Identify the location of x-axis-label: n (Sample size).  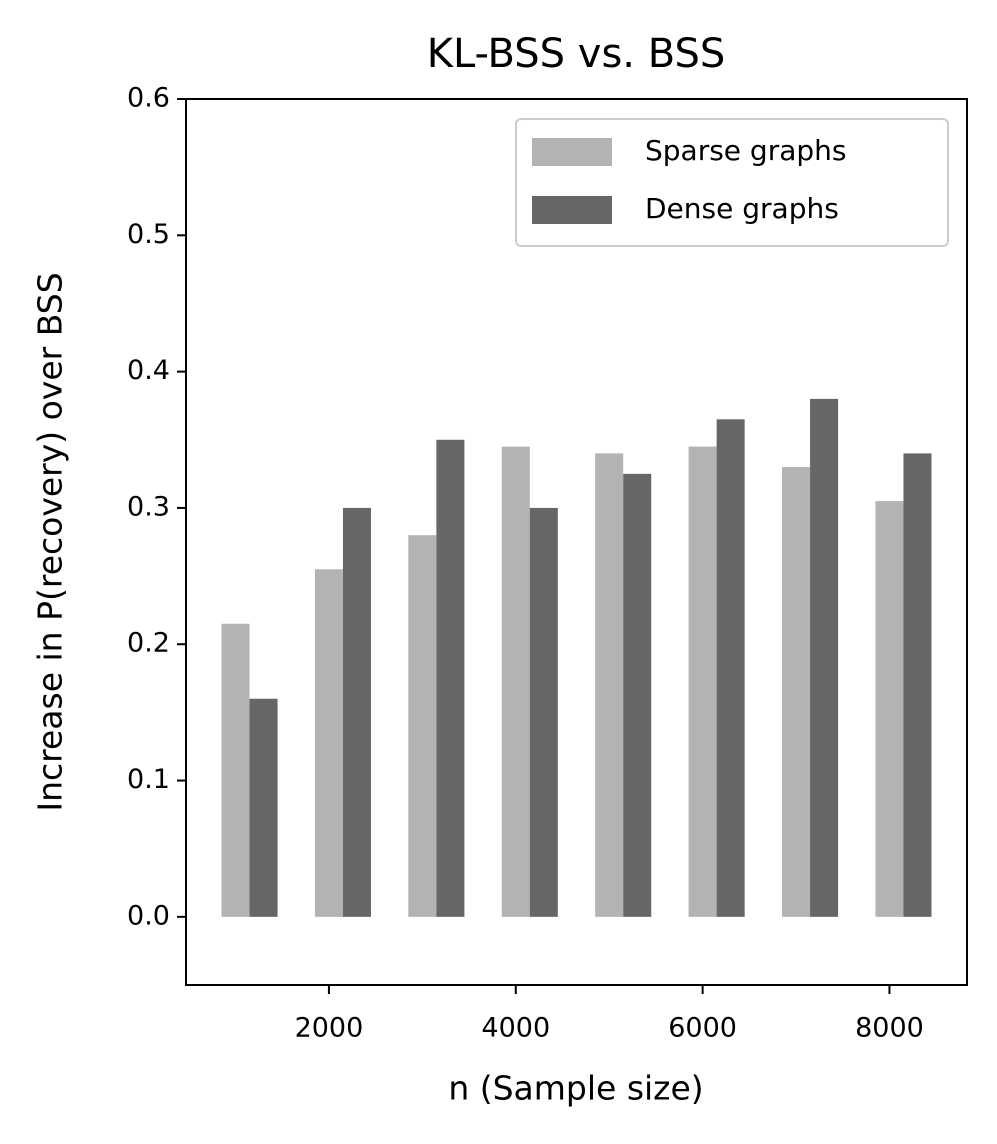
(575, 1088).